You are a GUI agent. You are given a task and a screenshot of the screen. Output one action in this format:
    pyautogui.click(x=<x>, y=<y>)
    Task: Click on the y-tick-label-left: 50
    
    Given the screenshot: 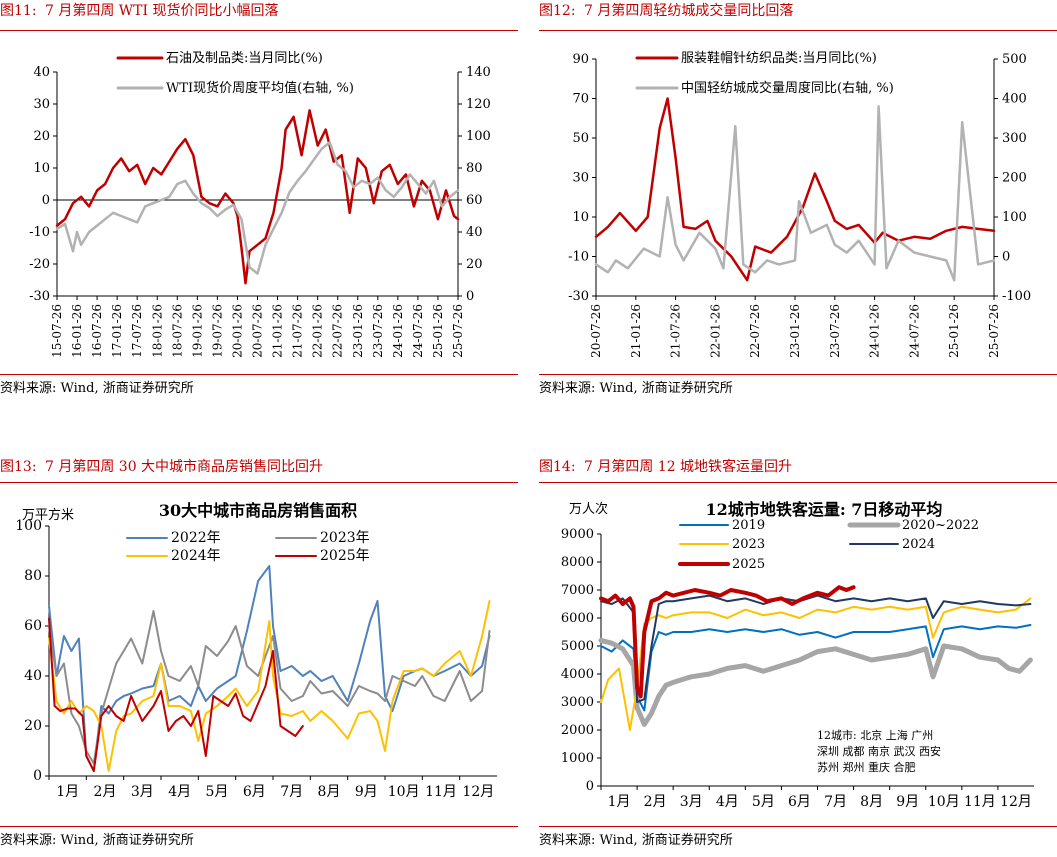 What is the action you would take?
    pyautogui.click(x=580, y=138)
    